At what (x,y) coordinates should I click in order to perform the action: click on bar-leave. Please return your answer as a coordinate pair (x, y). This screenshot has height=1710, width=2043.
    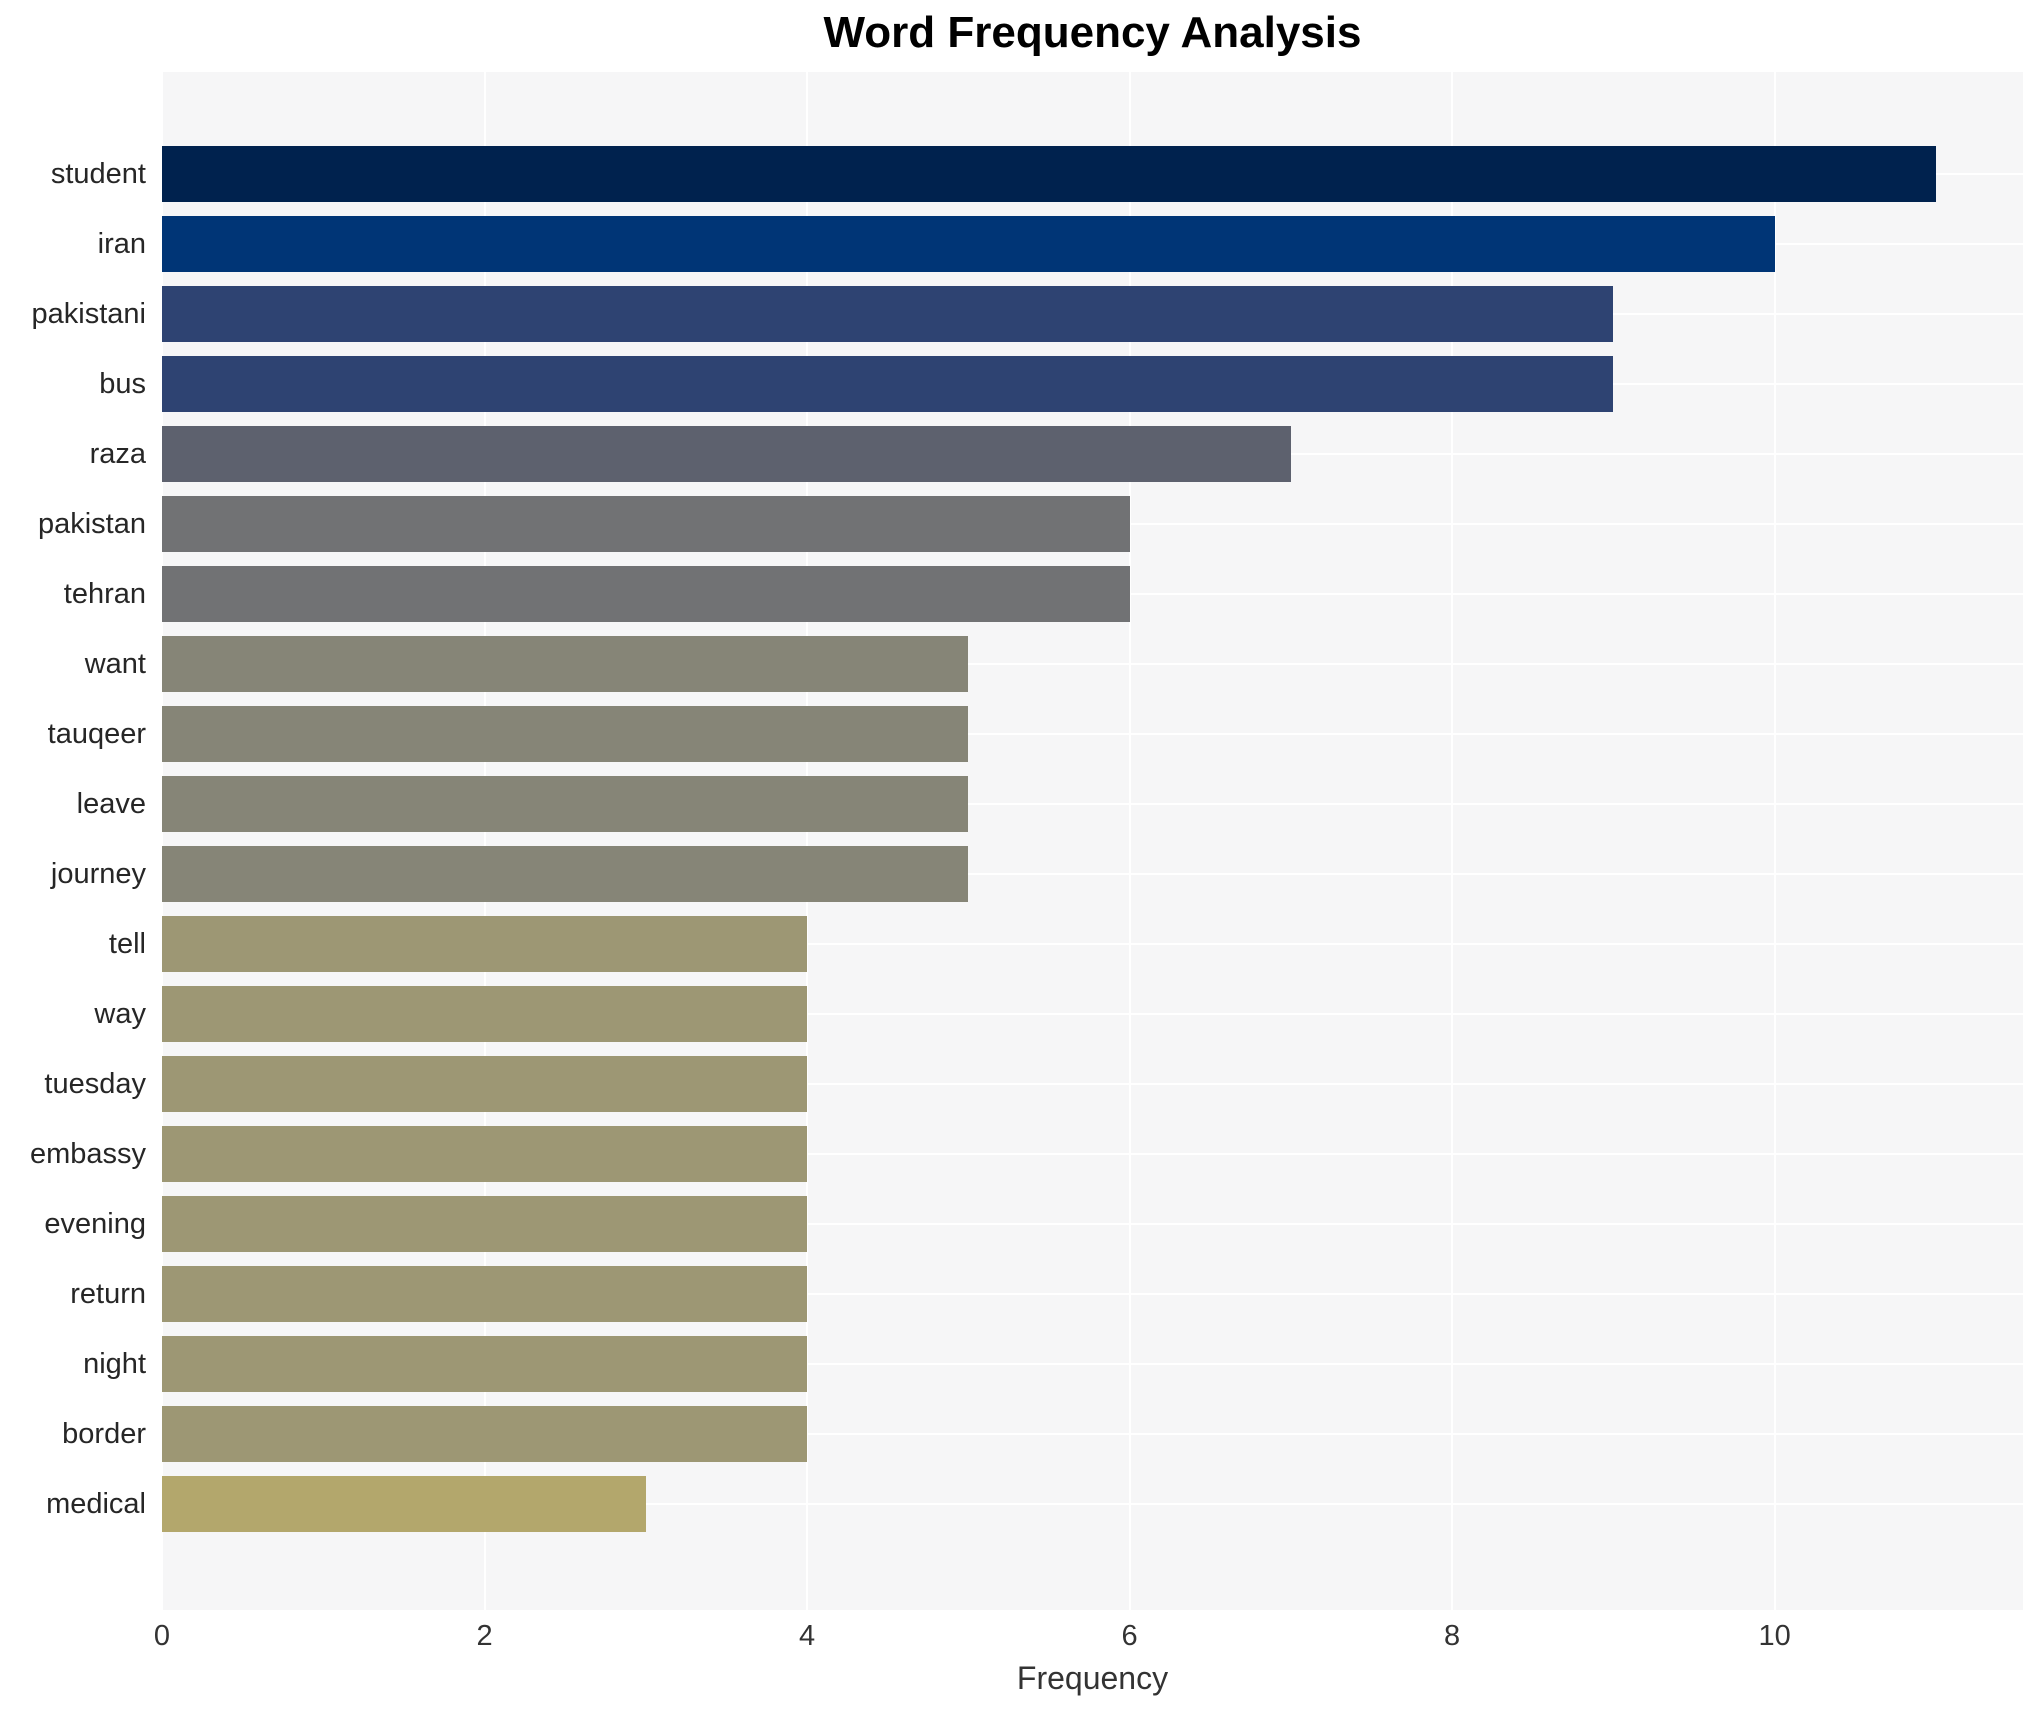
    Looking at the image, I should click on (565, 804).